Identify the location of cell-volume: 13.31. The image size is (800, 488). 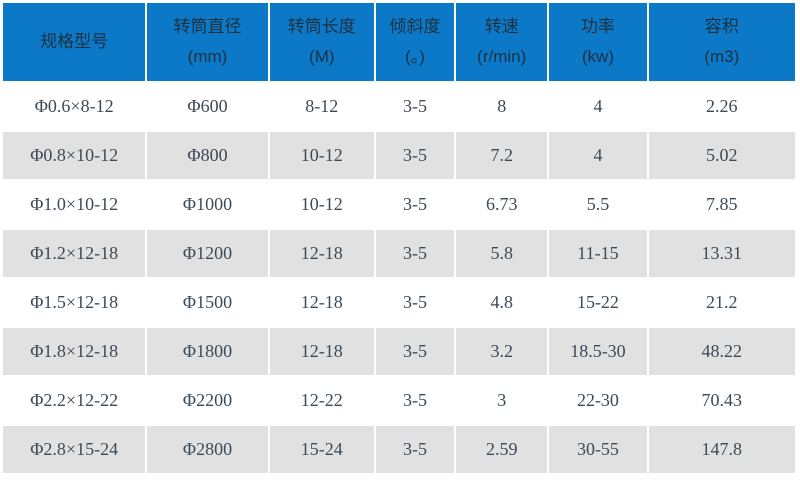
(721, 253).